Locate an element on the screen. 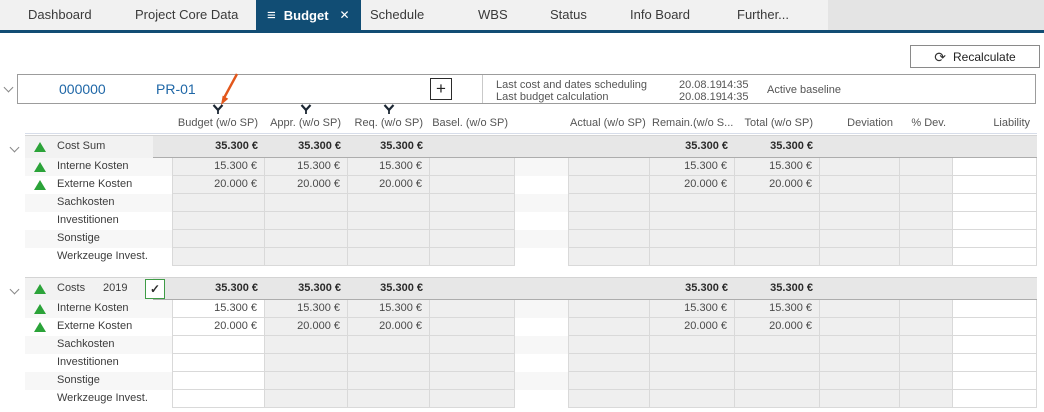  header-separator is located at coordinates (531, 133).